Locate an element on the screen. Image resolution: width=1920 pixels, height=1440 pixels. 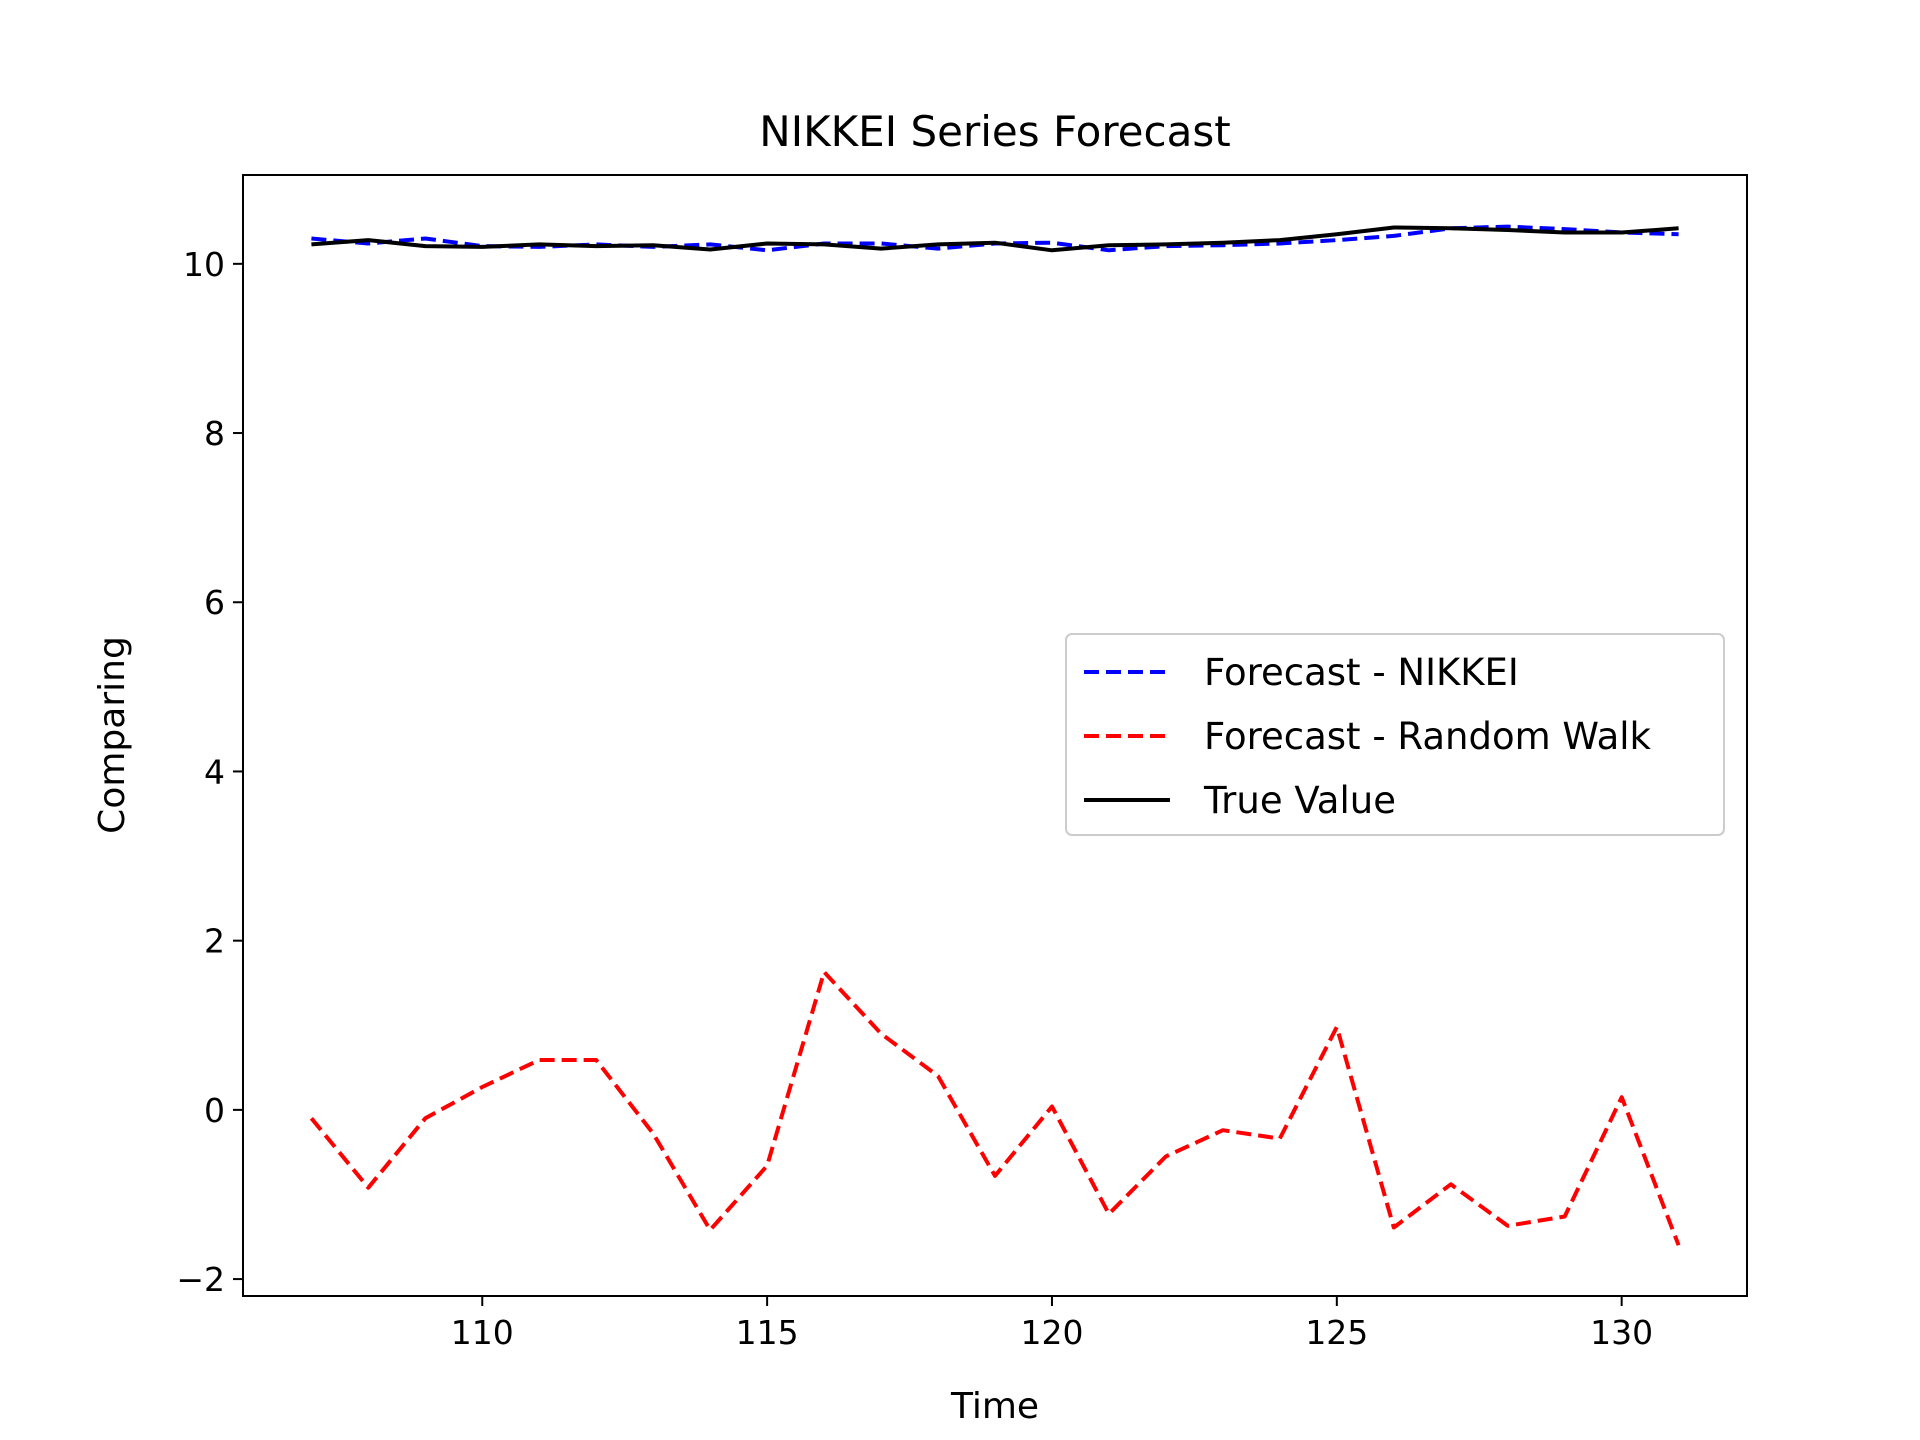
y-tick-label: 4 is located at coordinates (214, 771).